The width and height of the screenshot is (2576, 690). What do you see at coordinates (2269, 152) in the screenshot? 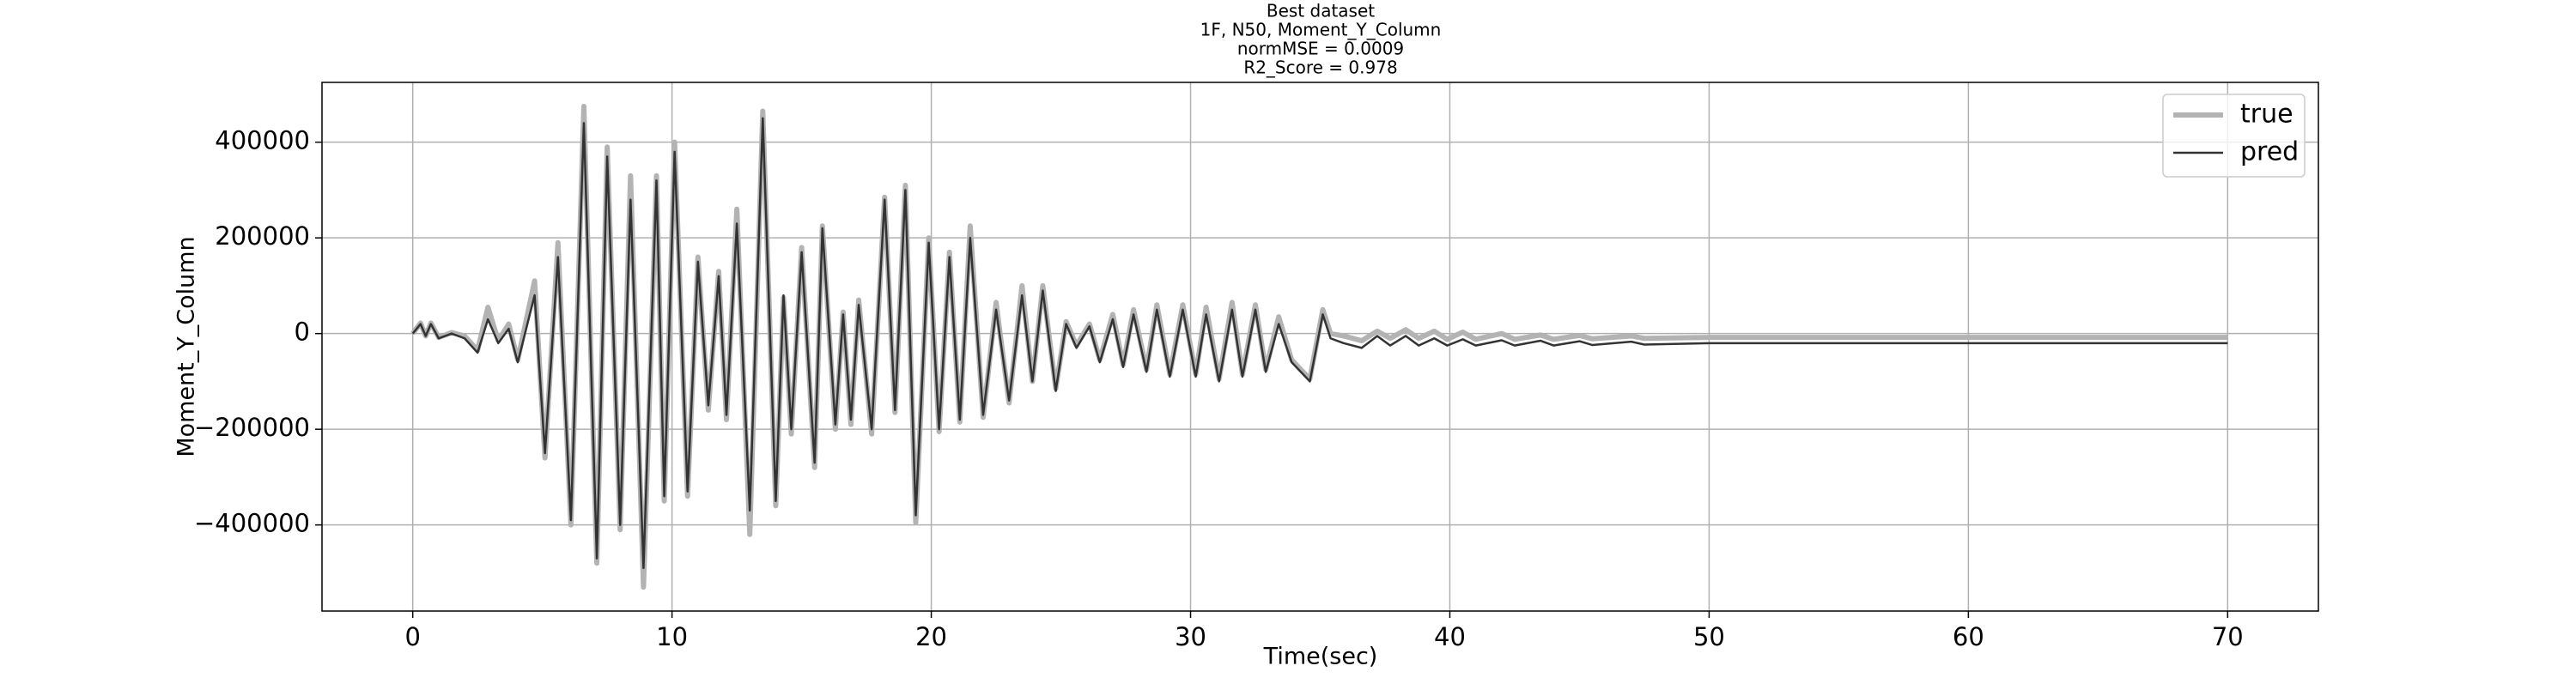
I see `legend-label: pred` at bounding box center [2269, 152].